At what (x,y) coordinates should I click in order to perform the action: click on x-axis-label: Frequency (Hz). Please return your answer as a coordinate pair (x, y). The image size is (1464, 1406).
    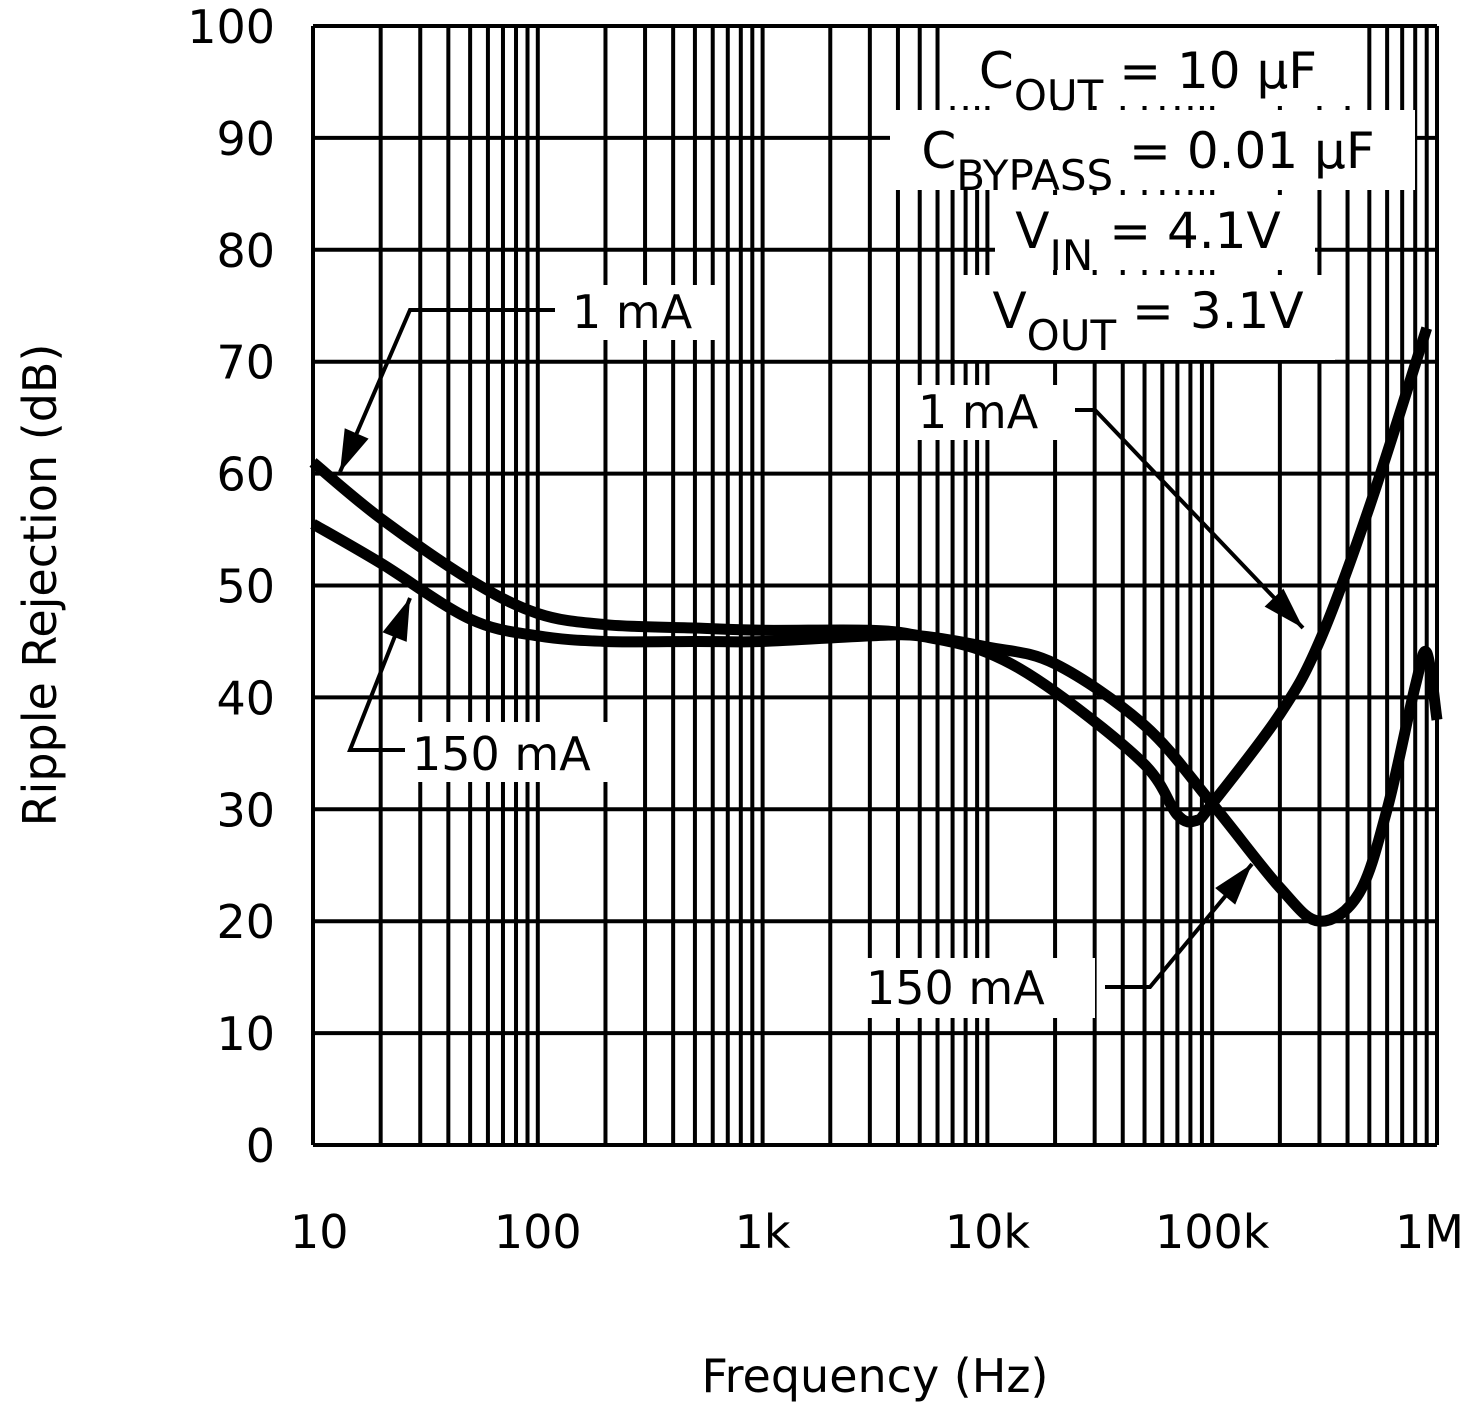
    Looking at the image, I should click on (875, 1376).